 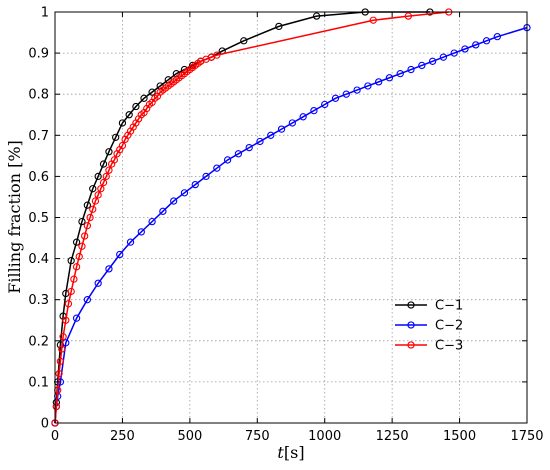 I want to click on x-tick-label: 750, so click(x=257, y=436).